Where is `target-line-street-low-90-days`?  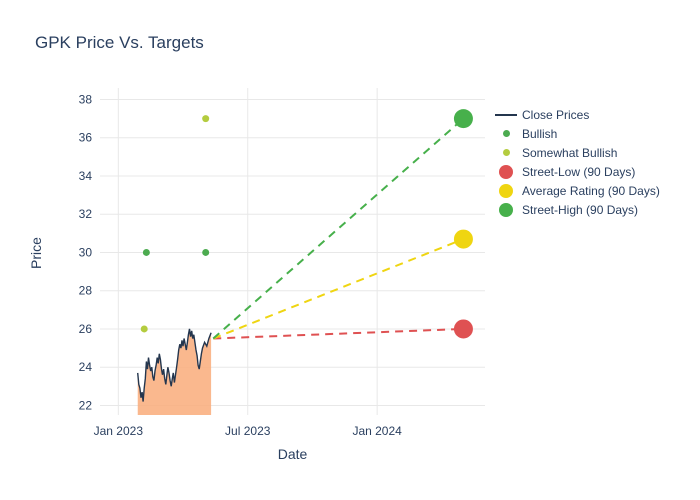
target-line-street-low-90-days is located at coordinates (338, 333).